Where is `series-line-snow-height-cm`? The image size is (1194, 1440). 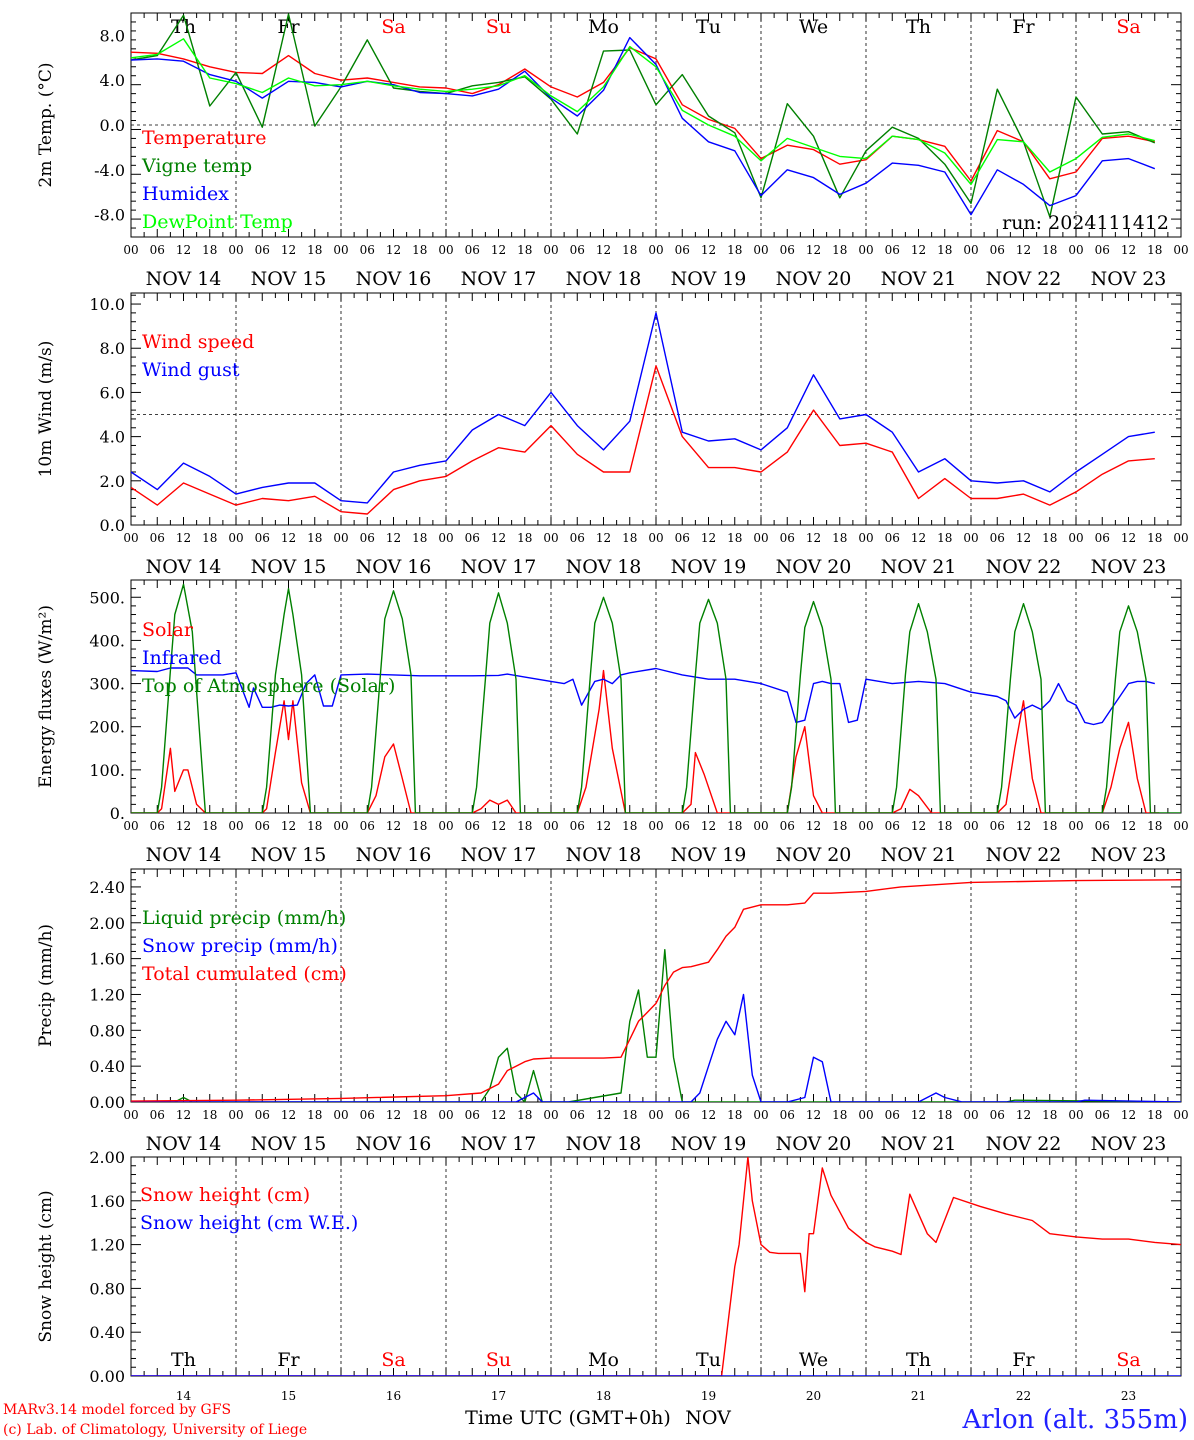
series-line-snow-height-cm is located at coordinates (656, 1266).